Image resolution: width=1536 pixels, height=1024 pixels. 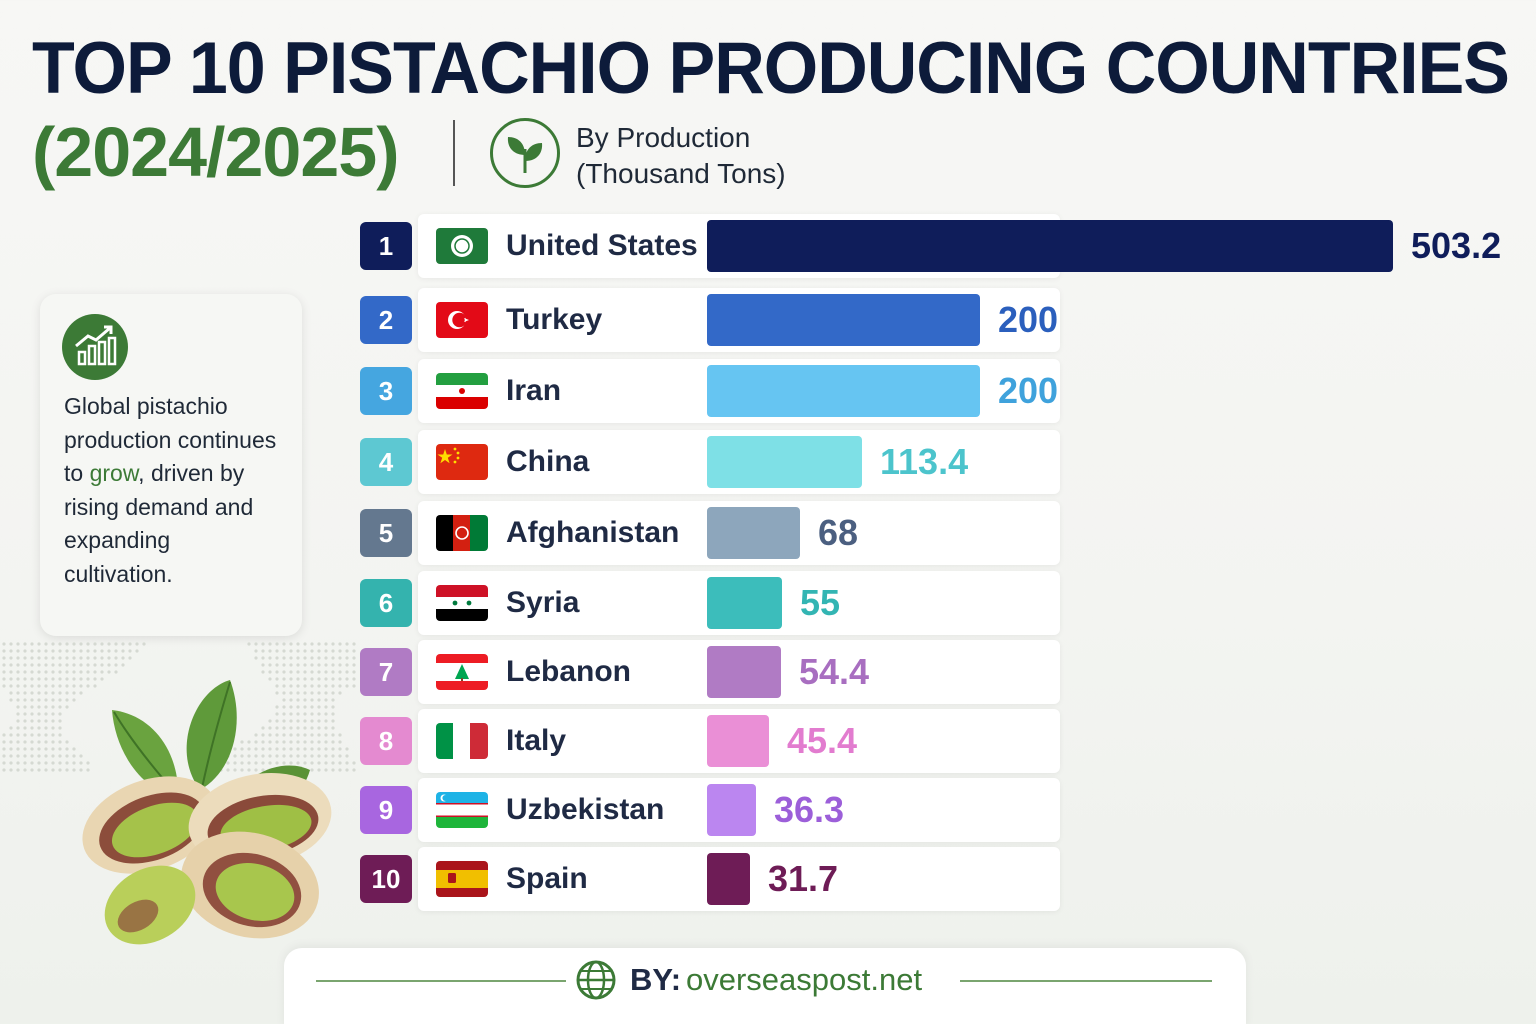 I want to click on chart-row-iran: 3 Iran 200, so click(x=945, y=391).